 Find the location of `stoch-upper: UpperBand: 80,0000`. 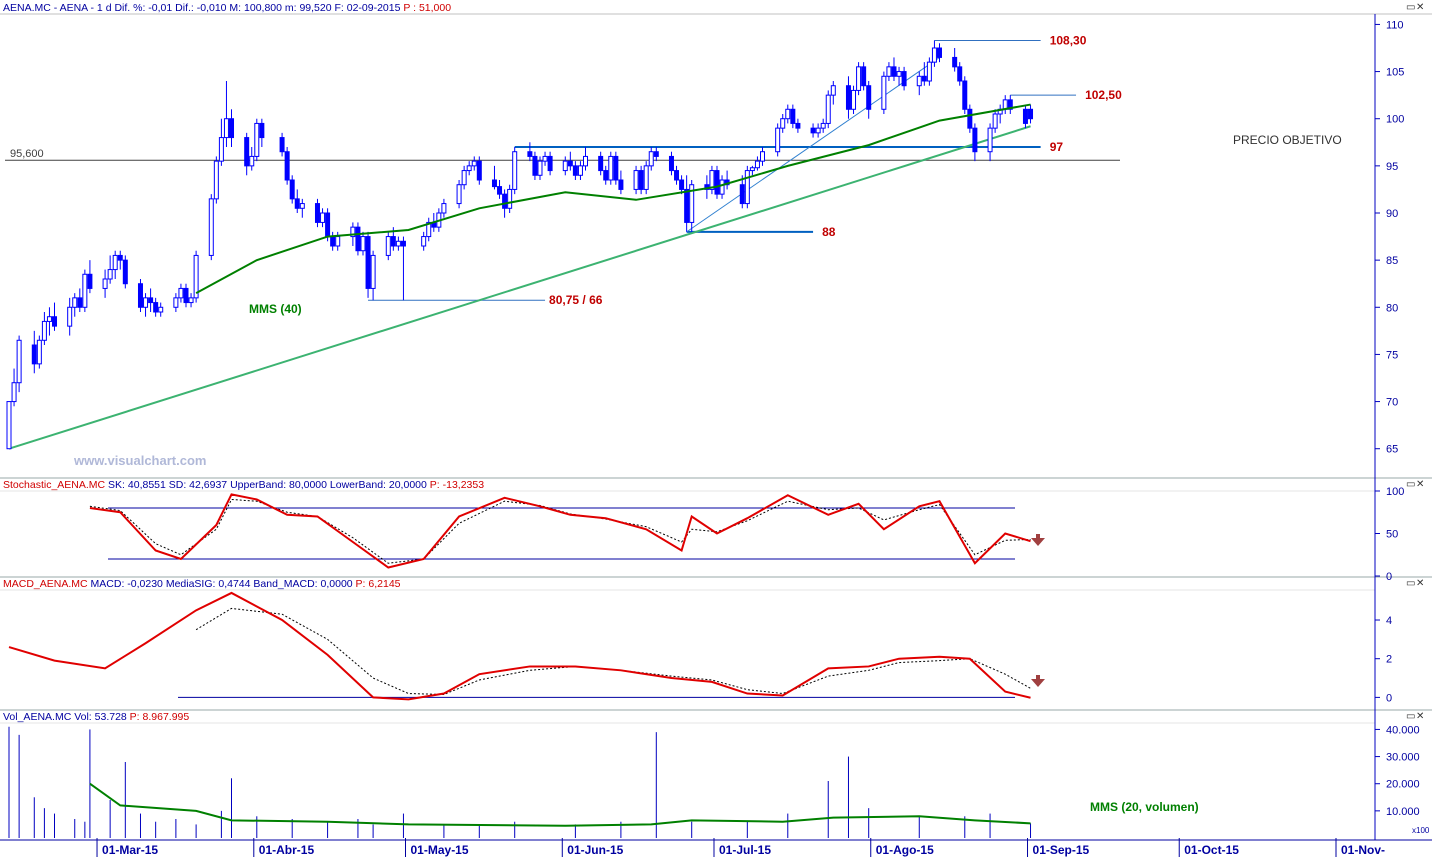

stoch-upper: UpperBand: 80,0000 is located at coordinates (278, 485).